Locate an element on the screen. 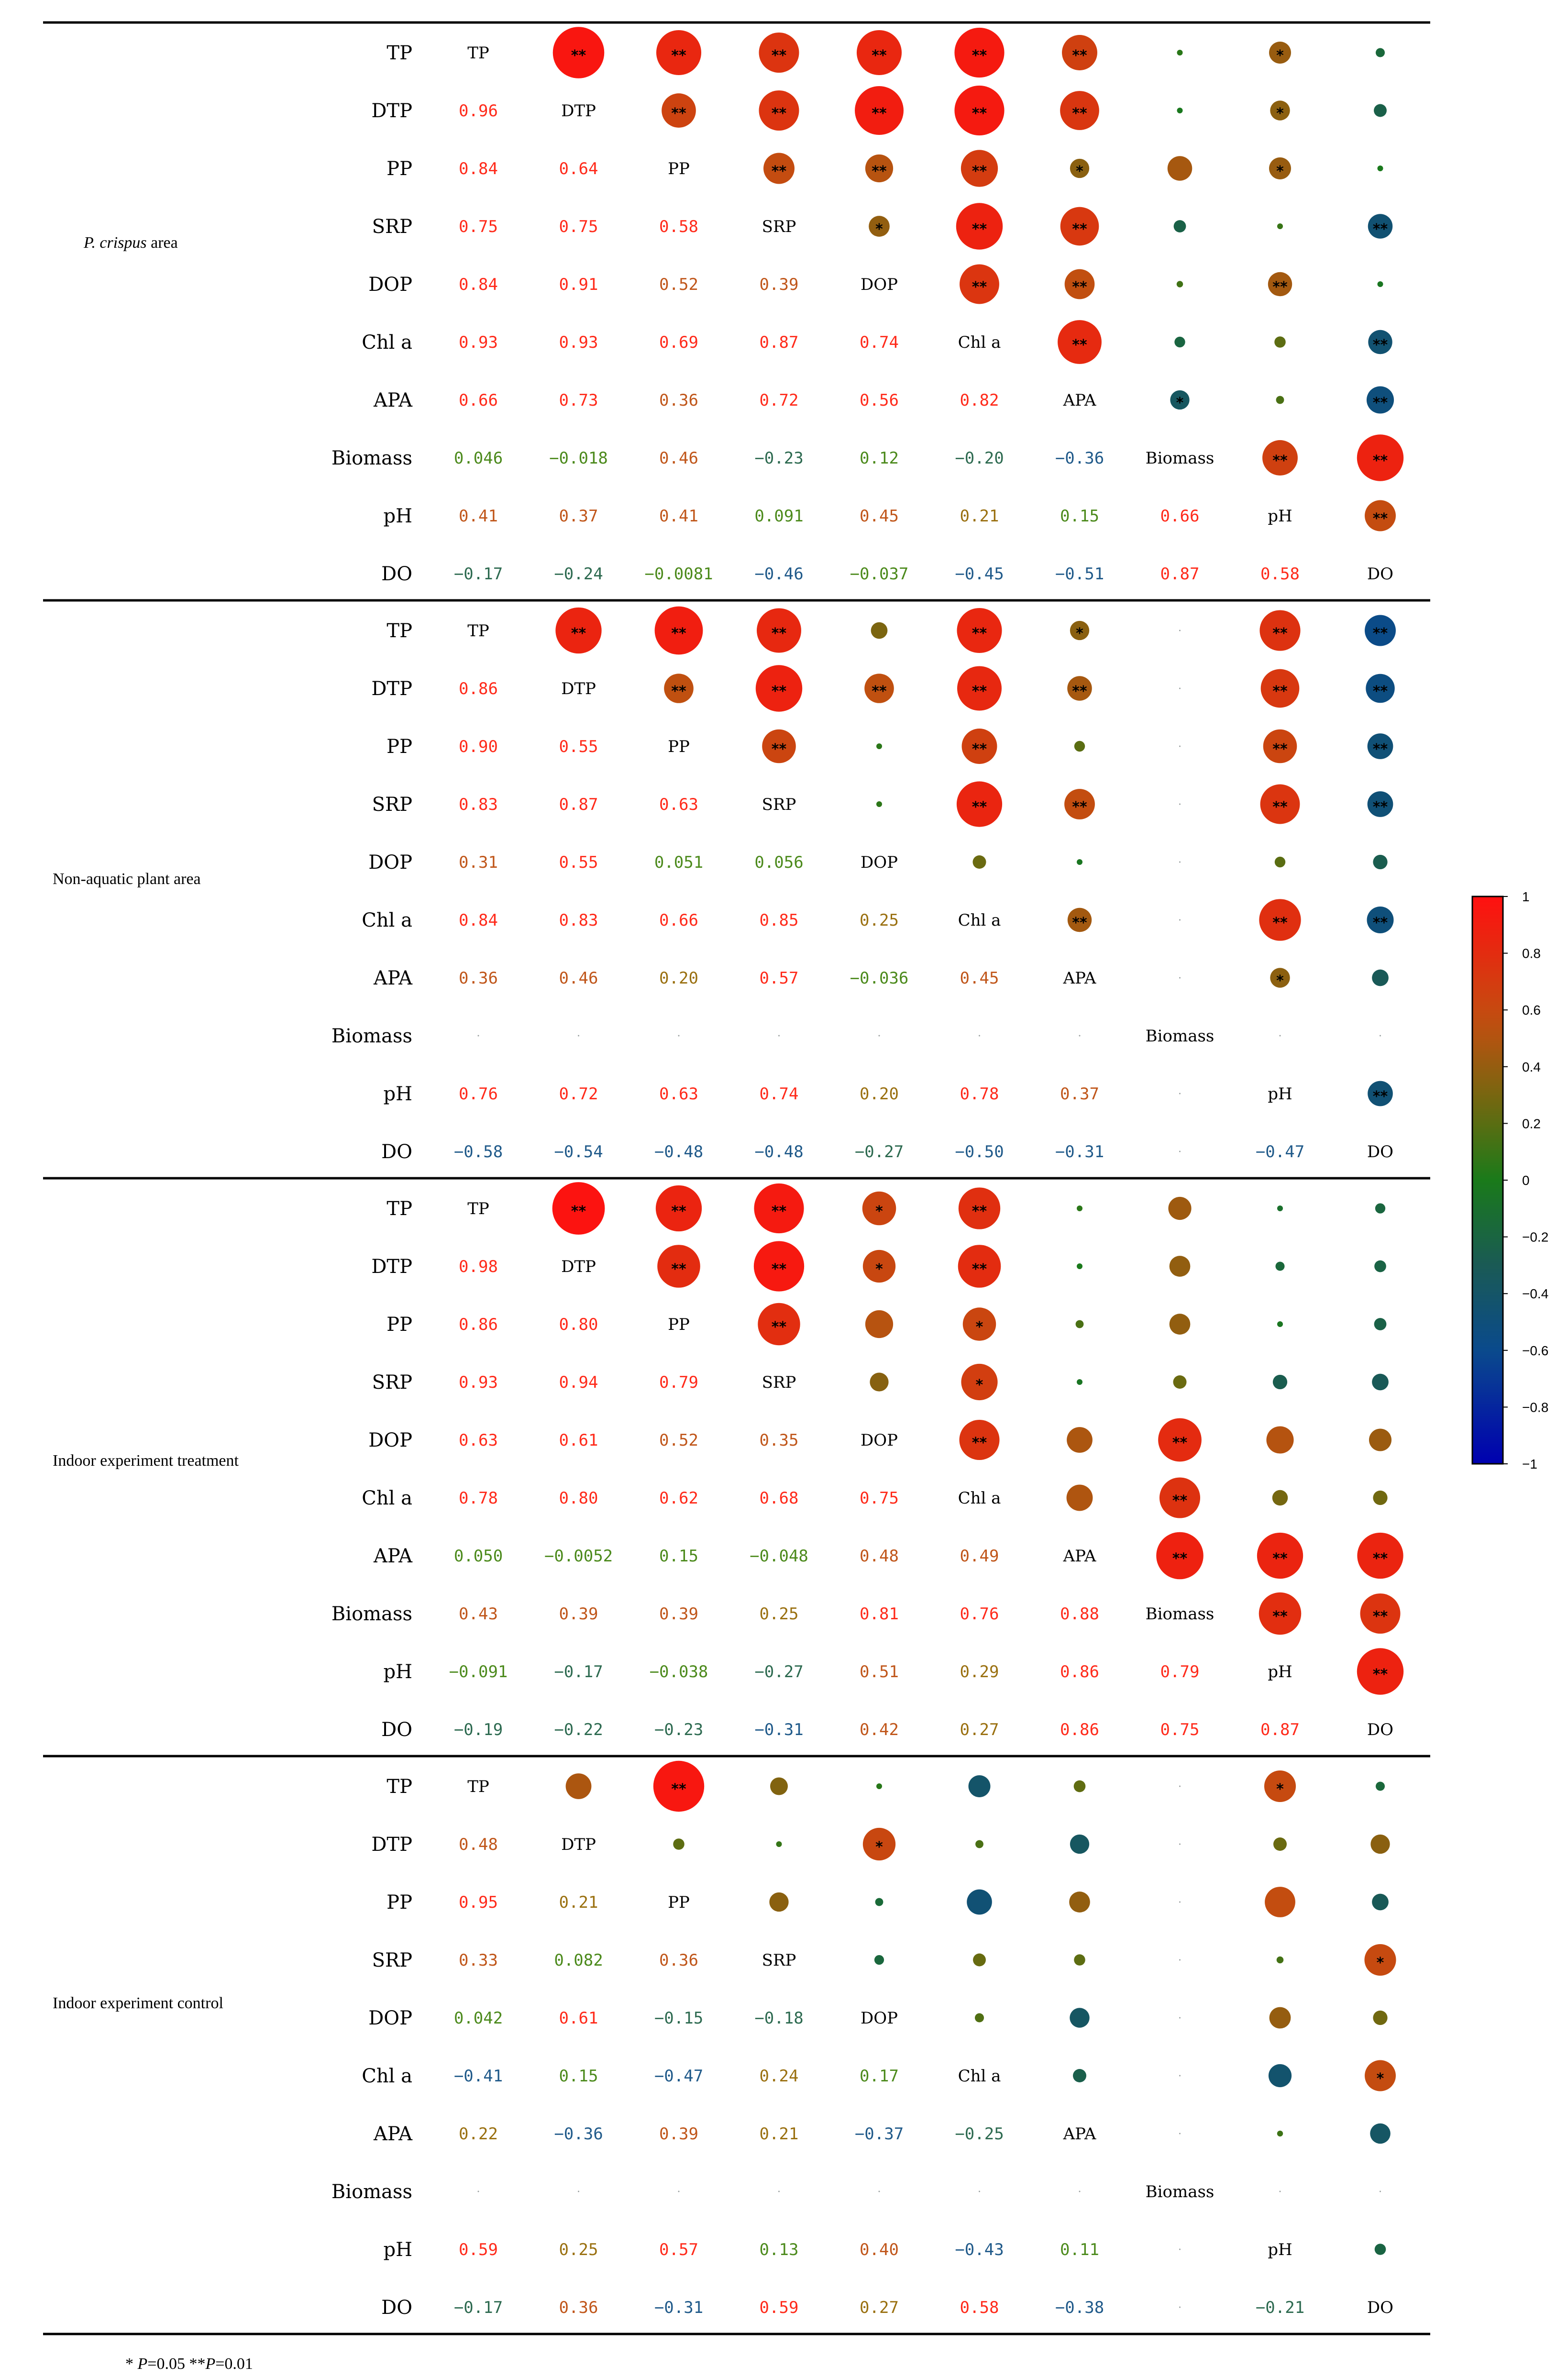 This screenshot has height=2378, width=1568. coef-label: 0.051 is located at coordinates (678, 862).